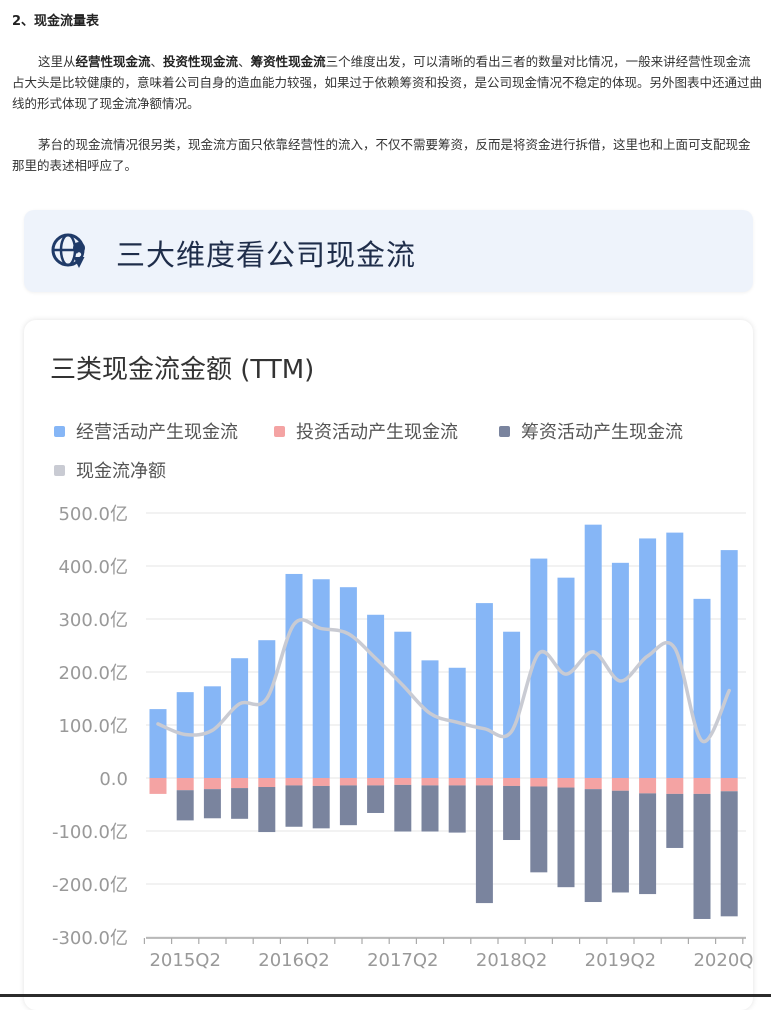 The image size is (771, 1010). I want to click on legend-swatch-operating, so click(59, 431).